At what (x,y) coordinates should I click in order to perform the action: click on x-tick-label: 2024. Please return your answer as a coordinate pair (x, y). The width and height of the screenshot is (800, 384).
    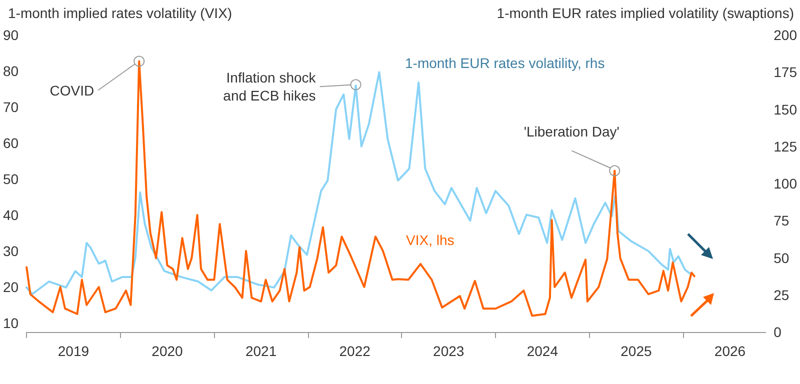
    Looking at the image, I should click on (542, 351).